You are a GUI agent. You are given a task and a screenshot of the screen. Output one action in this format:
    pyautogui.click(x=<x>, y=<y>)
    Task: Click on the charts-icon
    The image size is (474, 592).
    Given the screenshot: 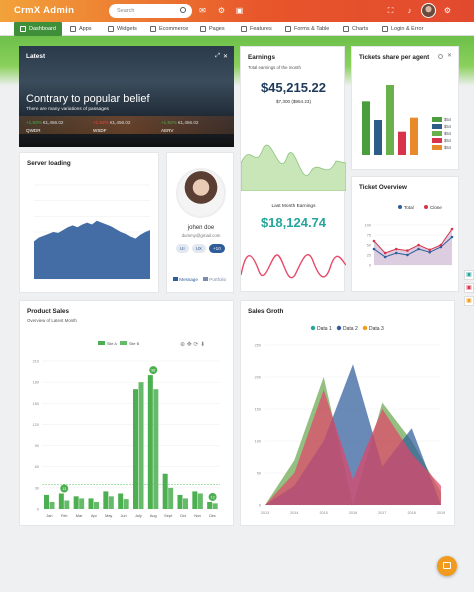 What is the action you would take?
    pyautogui.click(x=346, y=29)
    